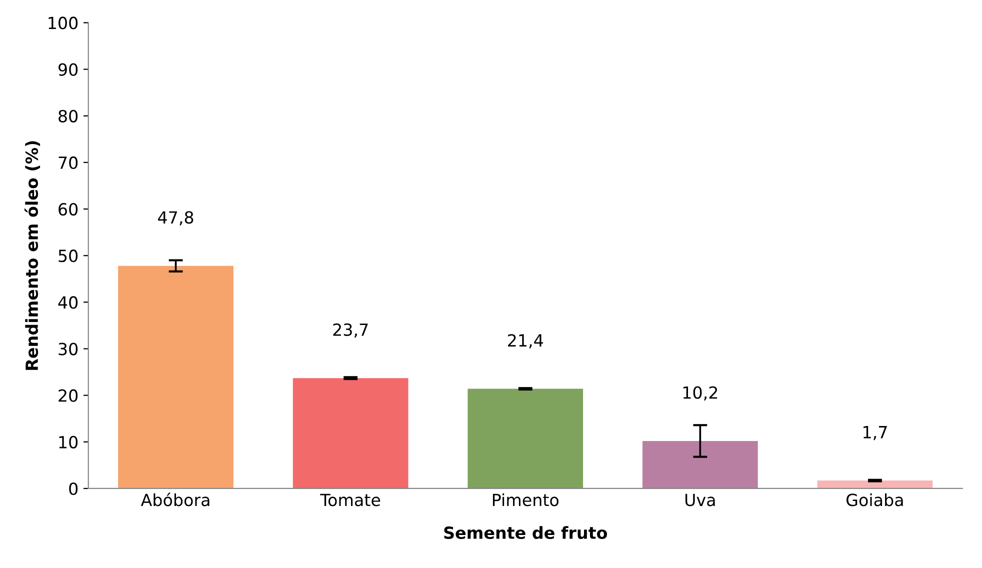  I want to click on y-tick-label: 30, so click(68, 349).